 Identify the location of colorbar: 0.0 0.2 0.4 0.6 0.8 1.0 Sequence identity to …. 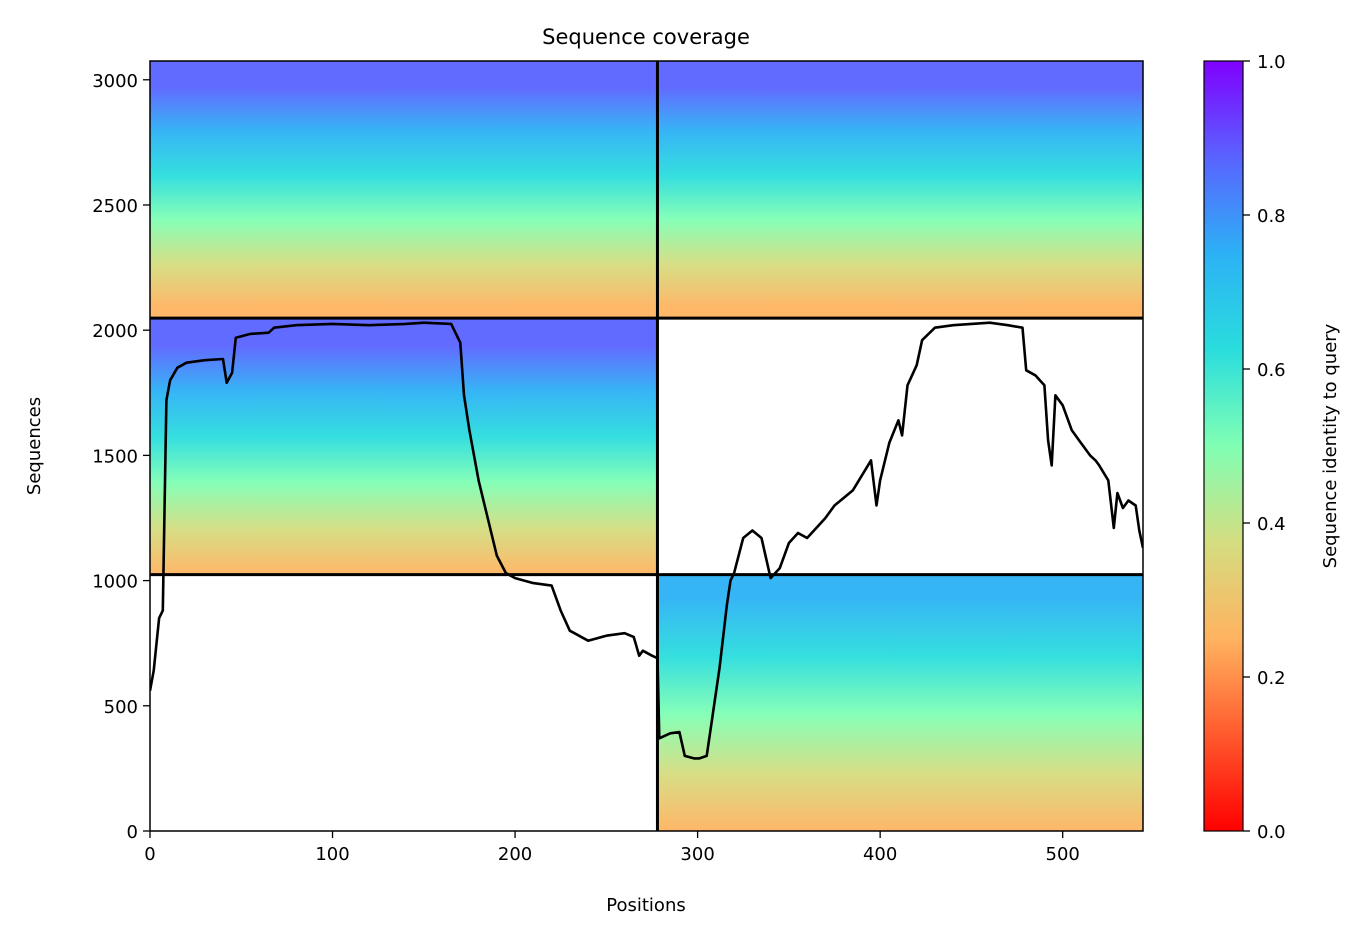
(1272, 447).